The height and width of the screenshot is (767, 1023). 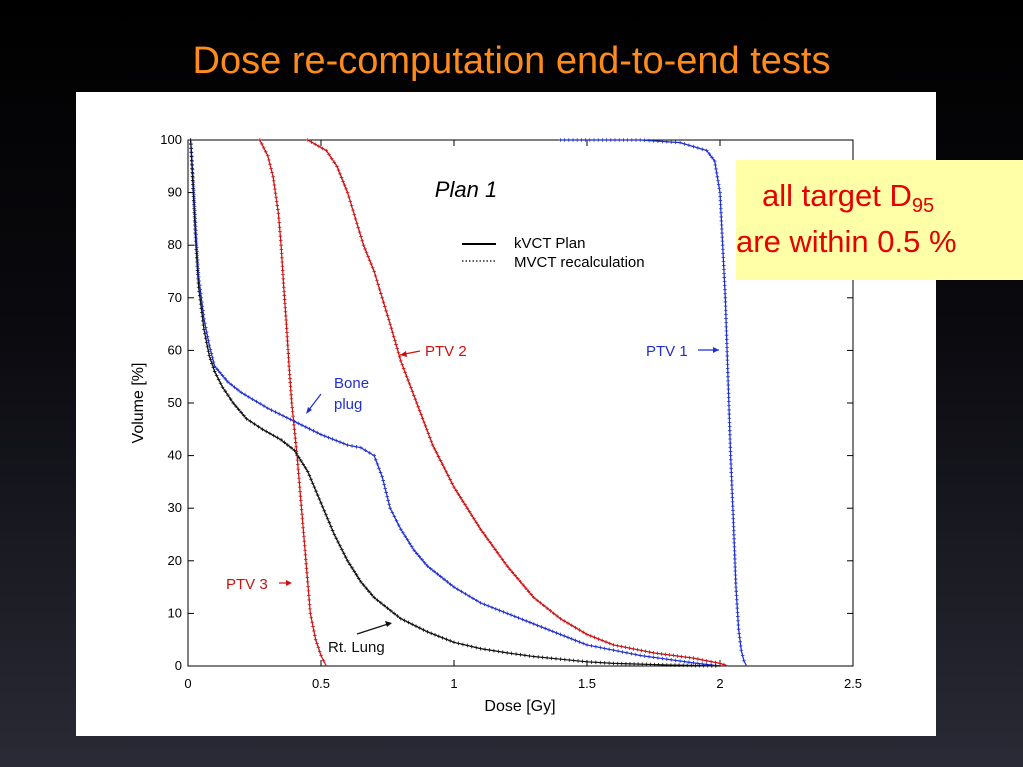 I want to click on annotation-ptv2-arrowhead, so click(x=403, y=354).